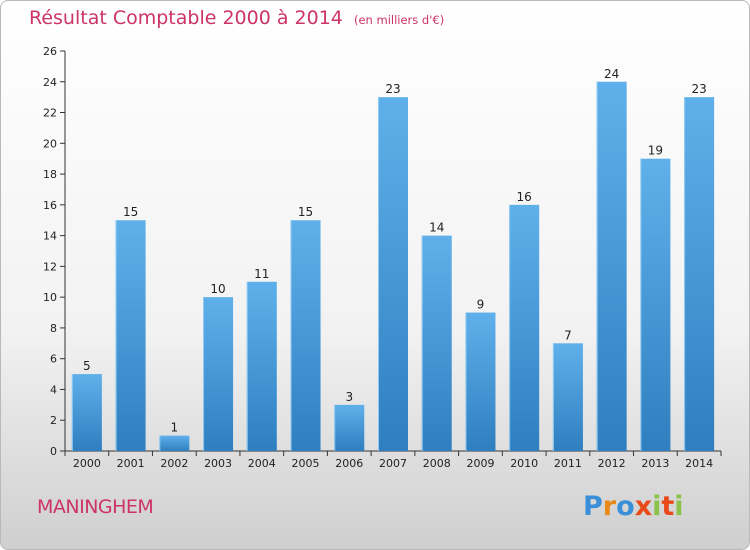 This screenshot has height=550, width=750. Describe the element at coordinates (95, 507) in the screenshot. I see `commune-name: MANINGHEM` at that location.